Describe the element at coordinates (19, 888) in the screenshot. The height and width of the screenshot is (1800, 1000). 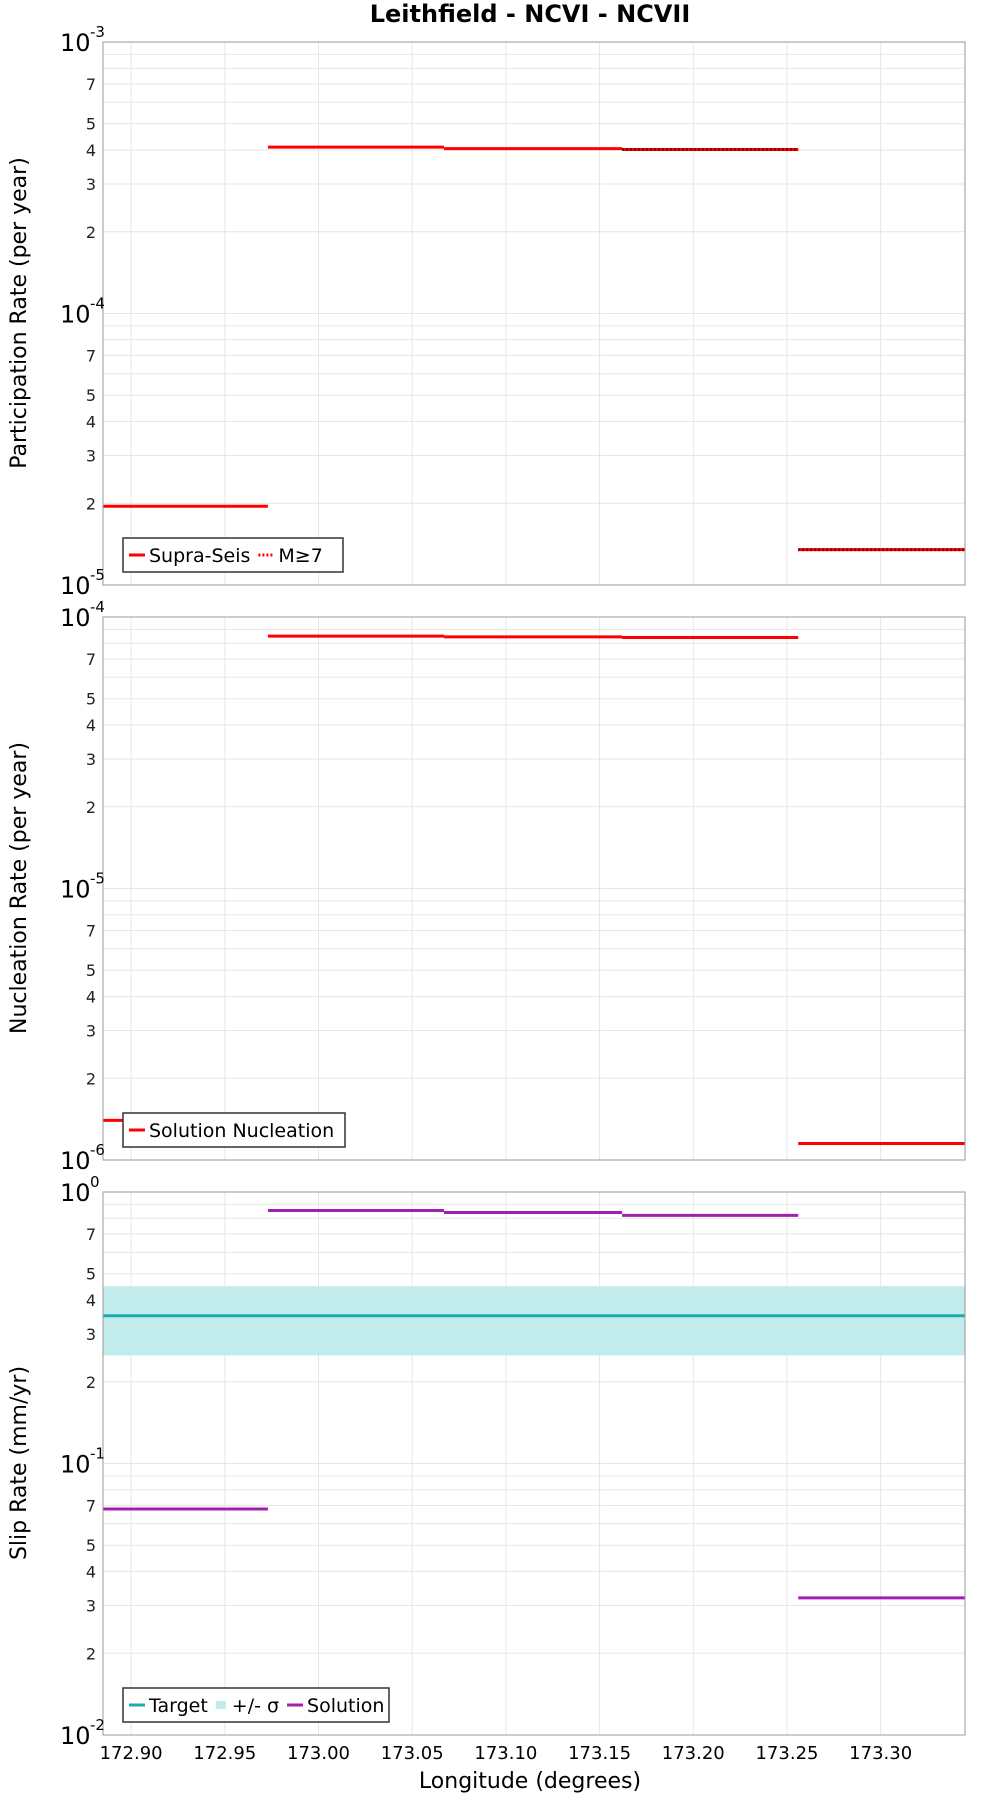
I see `y-axis-label: Nucleation Rate (per year)` at that location.